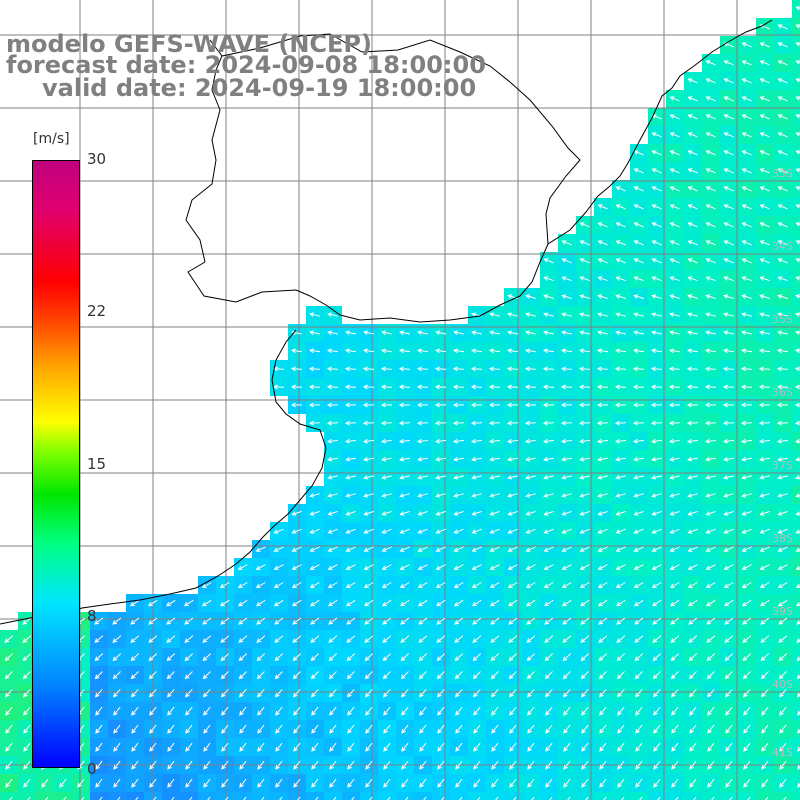  I want to click on colorbar, so click(56, 464).